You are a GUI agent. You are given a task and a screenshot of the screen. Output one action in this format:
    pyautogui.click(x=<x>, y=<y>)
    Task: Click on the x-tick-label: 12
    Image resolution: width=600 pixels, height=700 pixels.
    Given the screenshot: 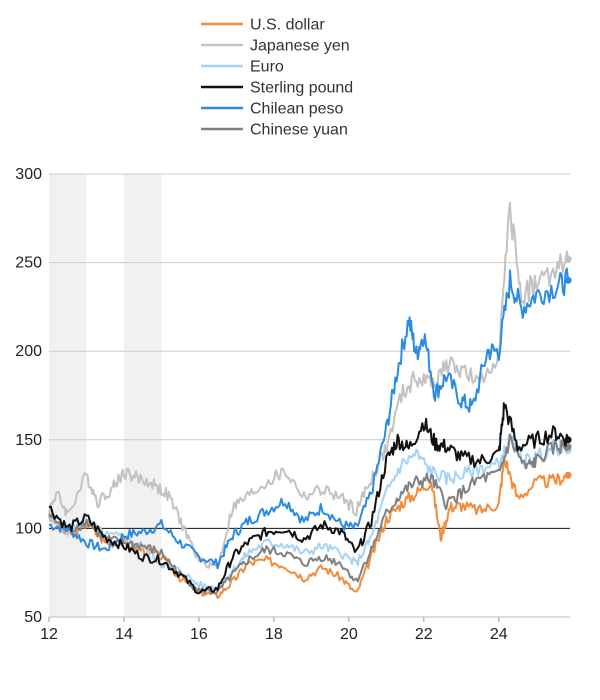 What is the action you would take?
    pyautogui.click(x=49, y=634)
    